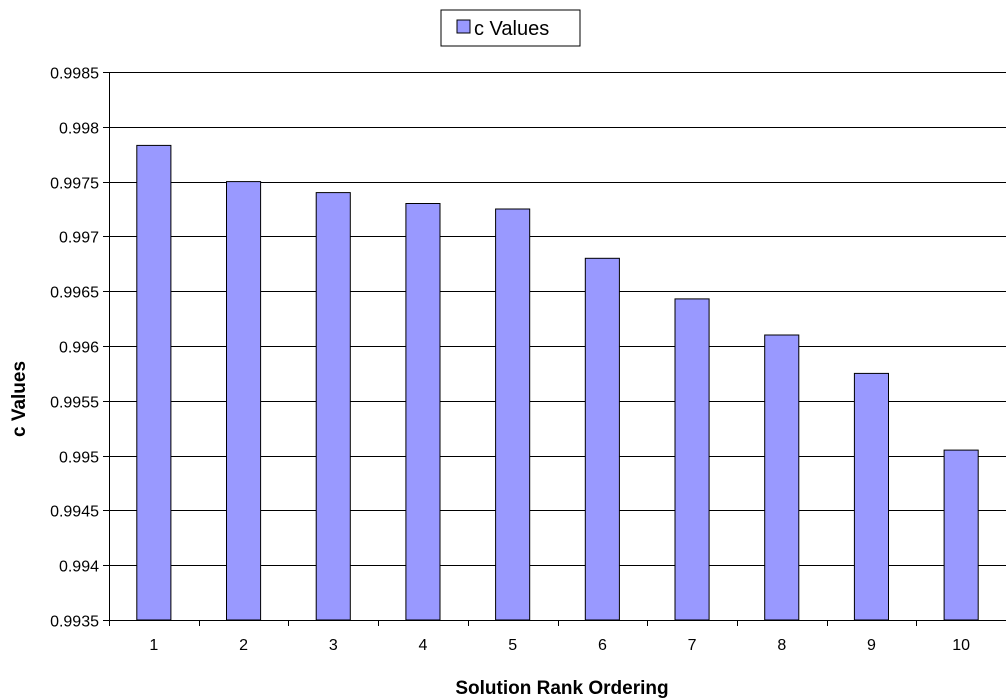 This screenshot has width=1006, height=700. I want to click on x-tick-label: 1, so click(153, 645).